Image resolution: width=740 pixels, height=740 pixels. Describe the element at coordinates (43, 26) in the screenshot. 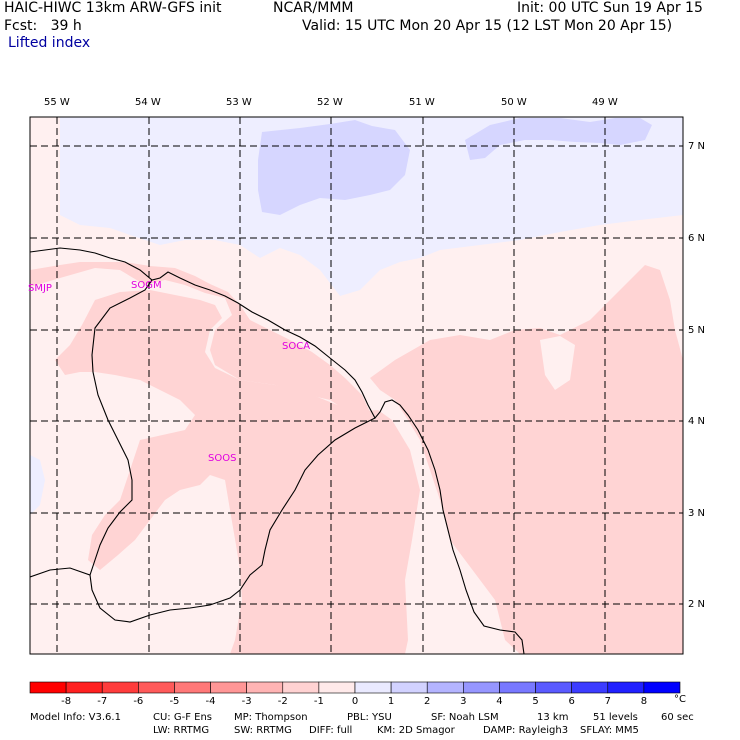

I see `forecast-hour: Fcst: 39 h` at that location.